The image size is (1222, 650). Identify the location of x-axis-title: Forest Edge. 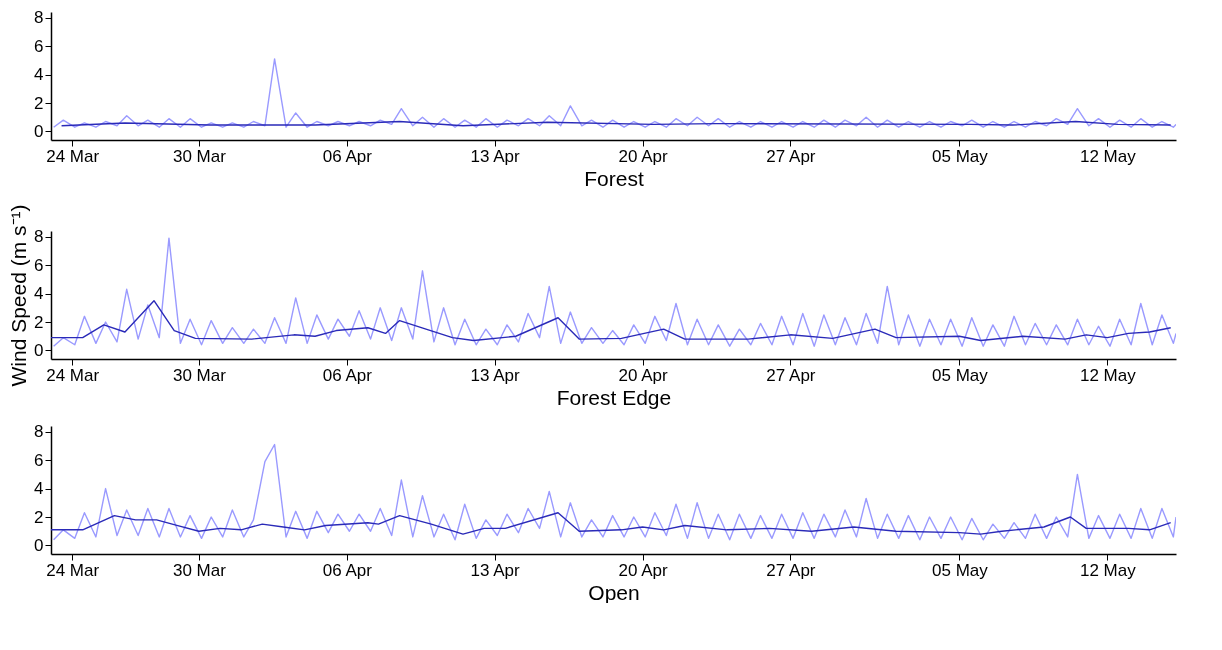
(614, 397).